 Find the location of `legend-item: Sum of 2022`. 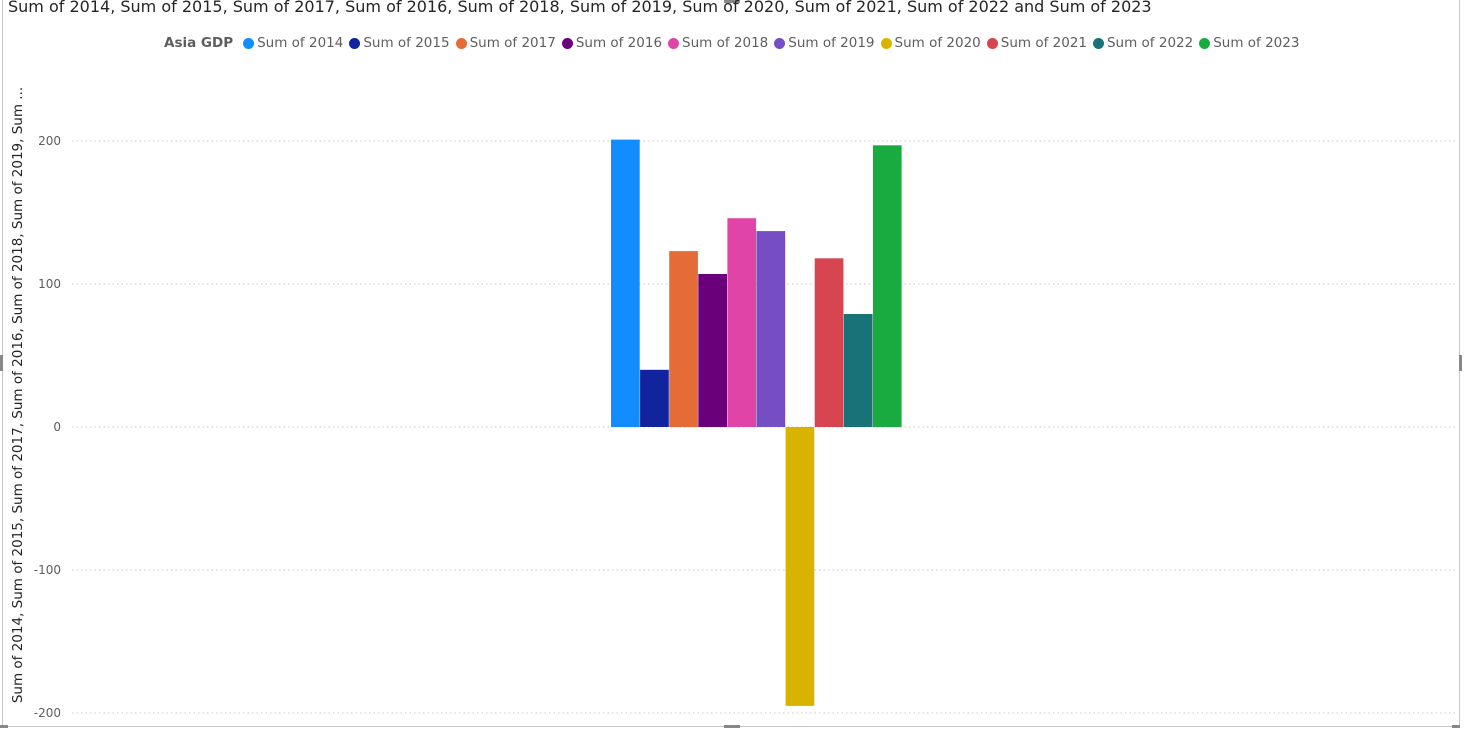

legend-item: Sum of 2022 is located at coordinates (1143, 43).